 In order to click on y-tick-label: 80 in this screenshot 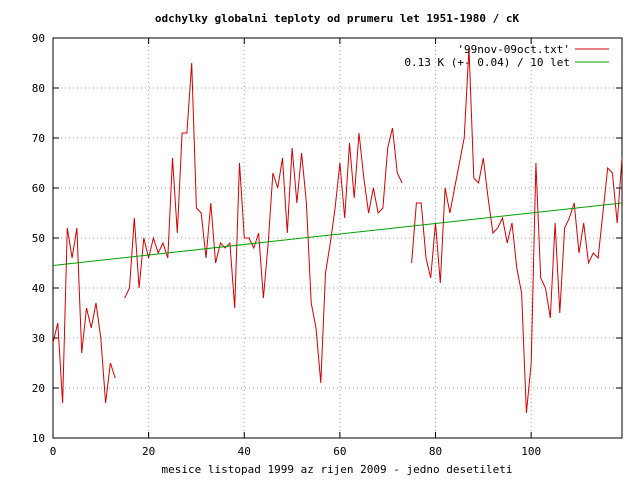, I will do `click(38, 88)`.